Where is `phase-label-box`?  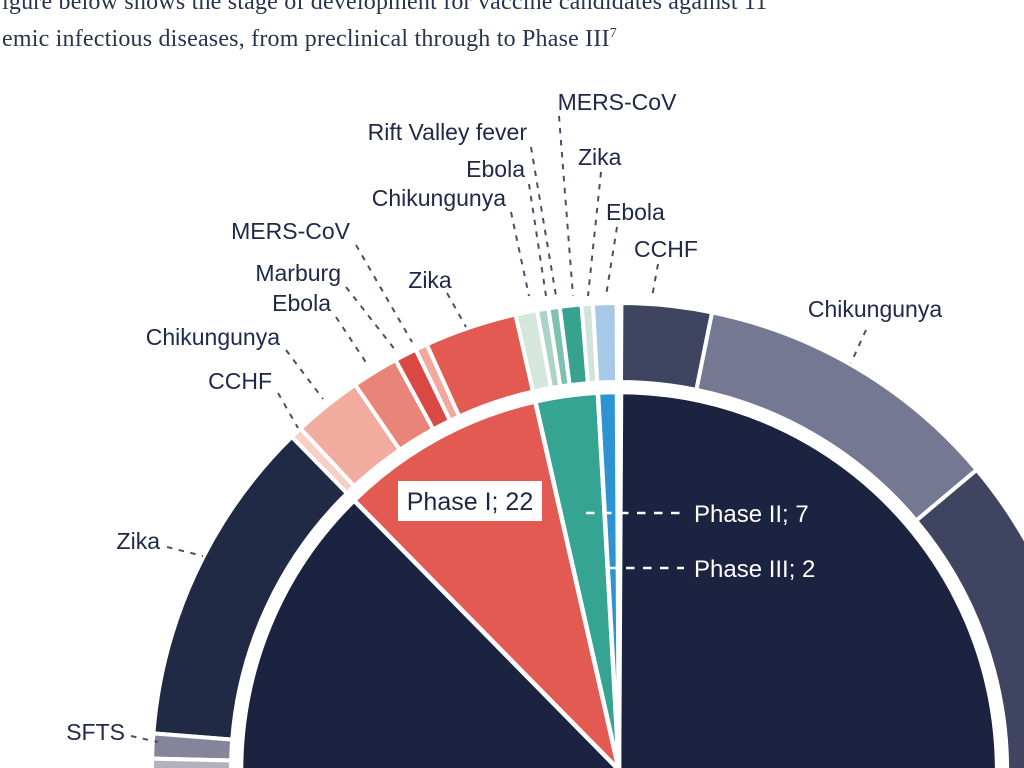
phase-label-box is located at coordinates (470, 501).